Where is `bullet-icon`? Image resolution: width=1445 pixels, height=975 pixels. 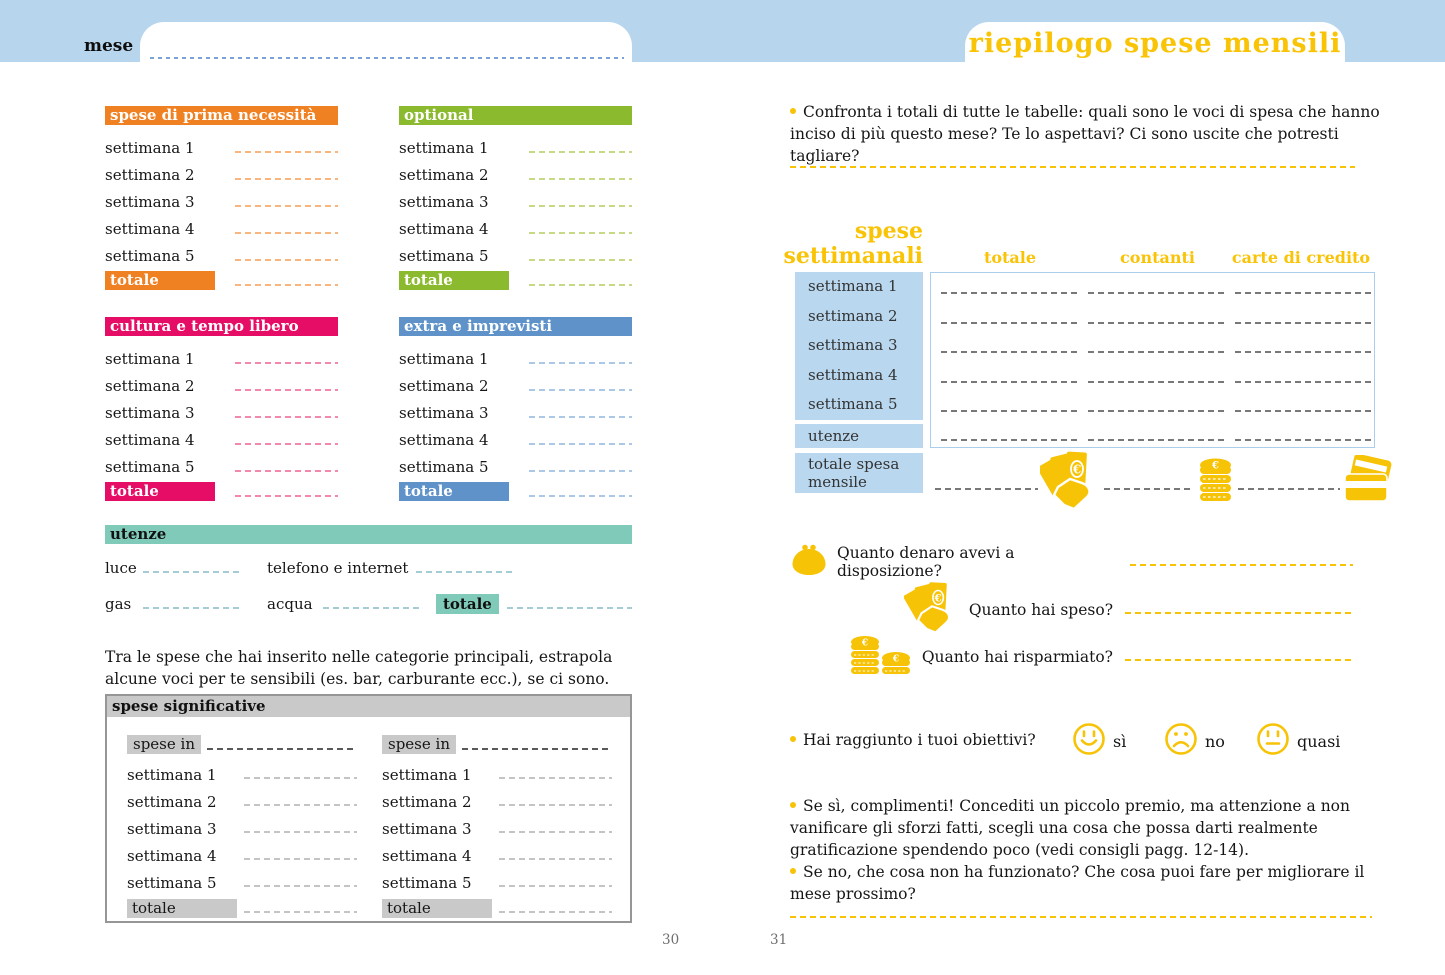 bullet-icon is located at coordinates (793, 739).